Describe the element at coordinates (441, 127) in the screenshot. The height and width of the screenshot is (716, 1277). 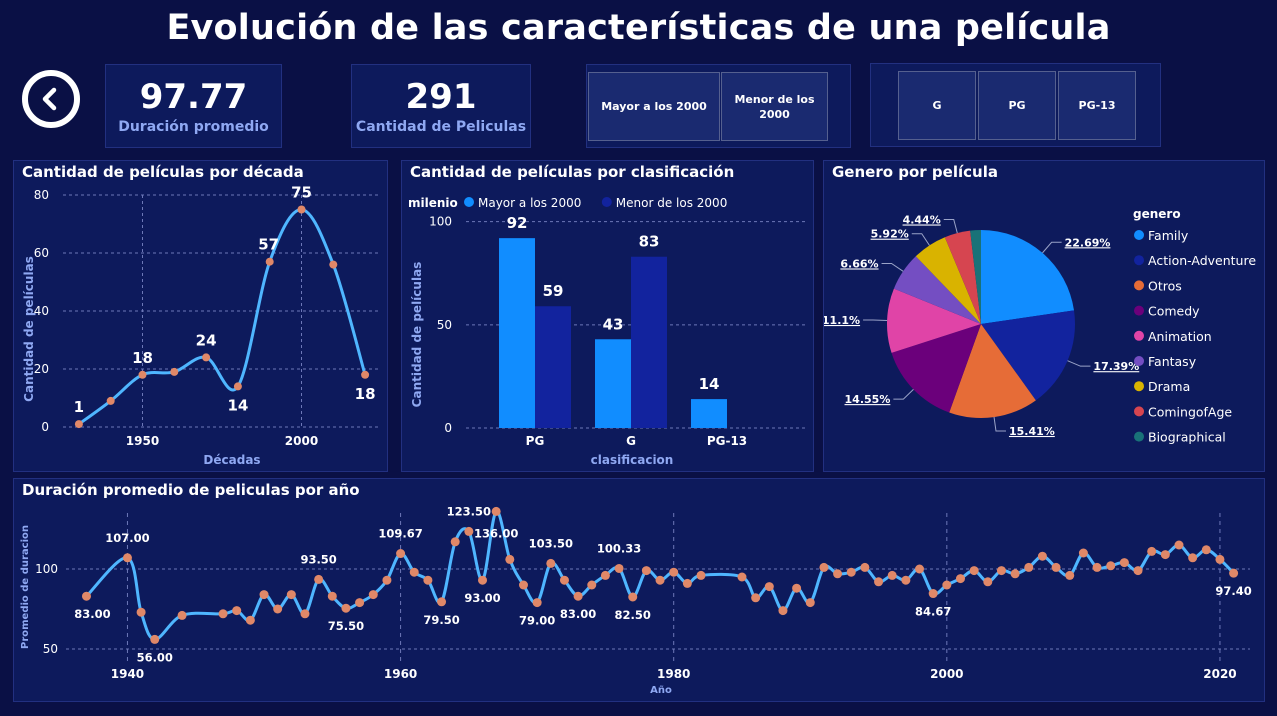
I see `kpi-cantidad-label: Cantidad de Peliculas` at that location.